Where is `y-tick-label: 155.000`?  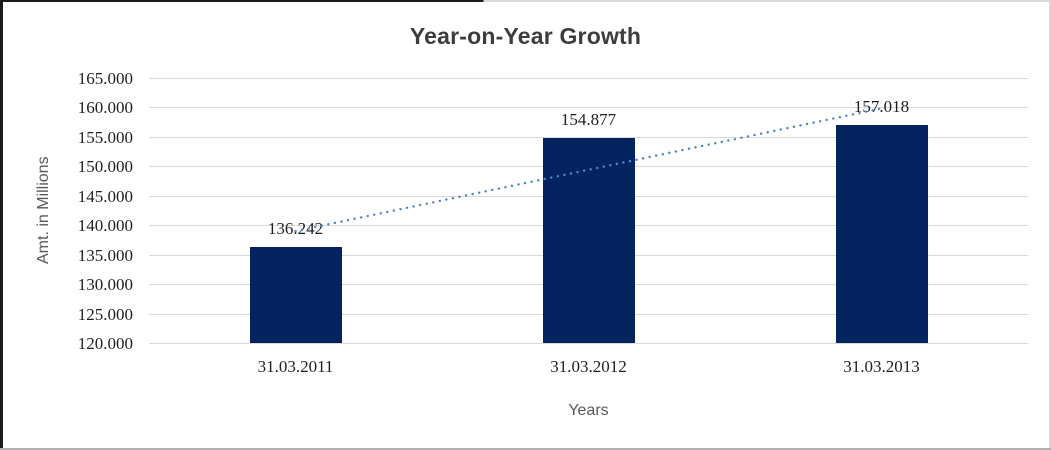 y-tick-label: 155.000 is located at coordinates (105, 137).